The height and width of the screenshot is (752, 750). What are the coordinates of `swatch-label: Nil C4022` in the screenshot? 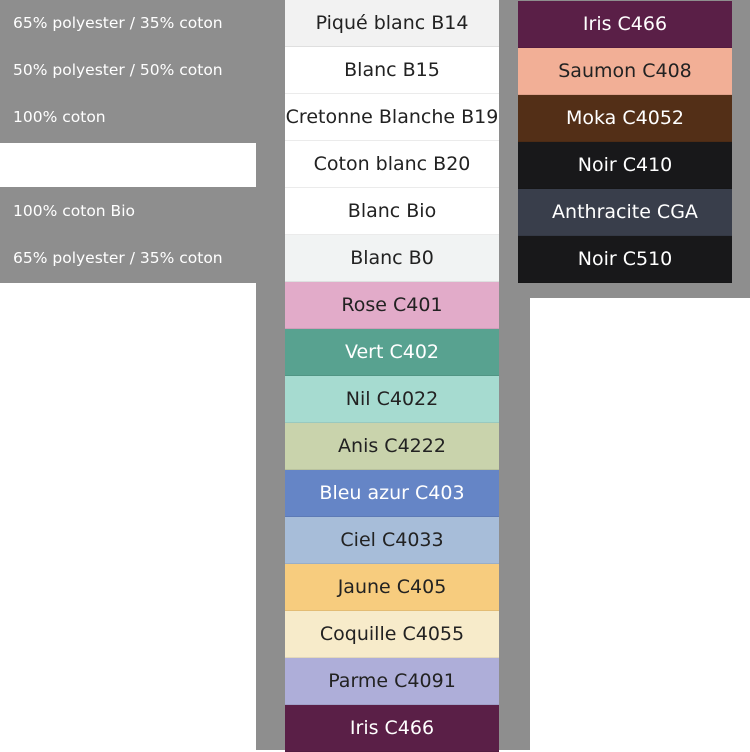 It's located at (392, 399).